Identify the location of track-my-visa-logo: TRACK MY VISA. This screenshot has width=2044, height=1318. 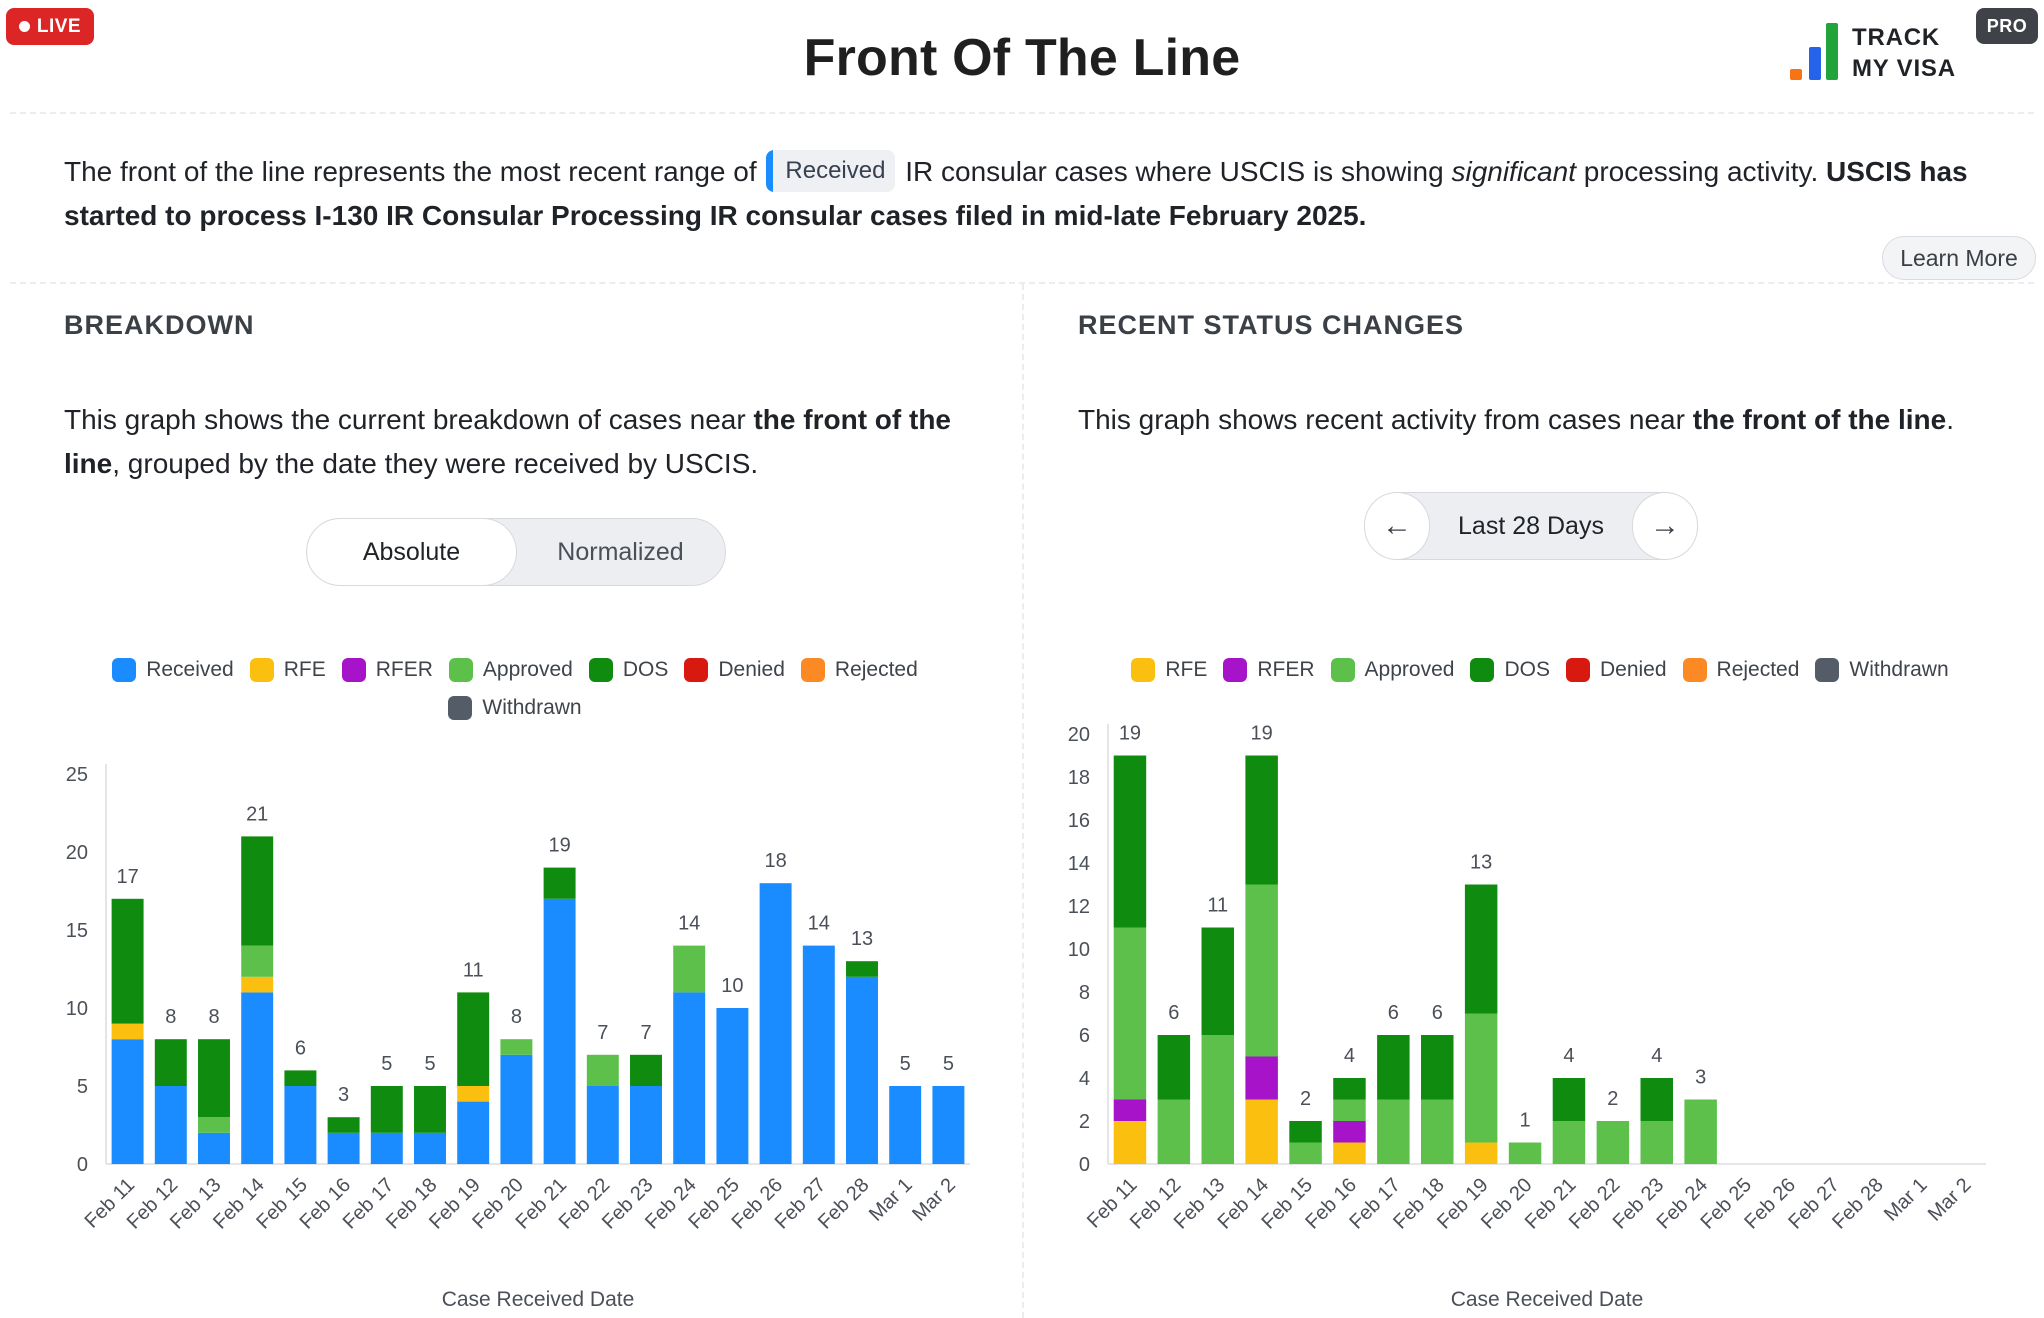
(1880, 52).